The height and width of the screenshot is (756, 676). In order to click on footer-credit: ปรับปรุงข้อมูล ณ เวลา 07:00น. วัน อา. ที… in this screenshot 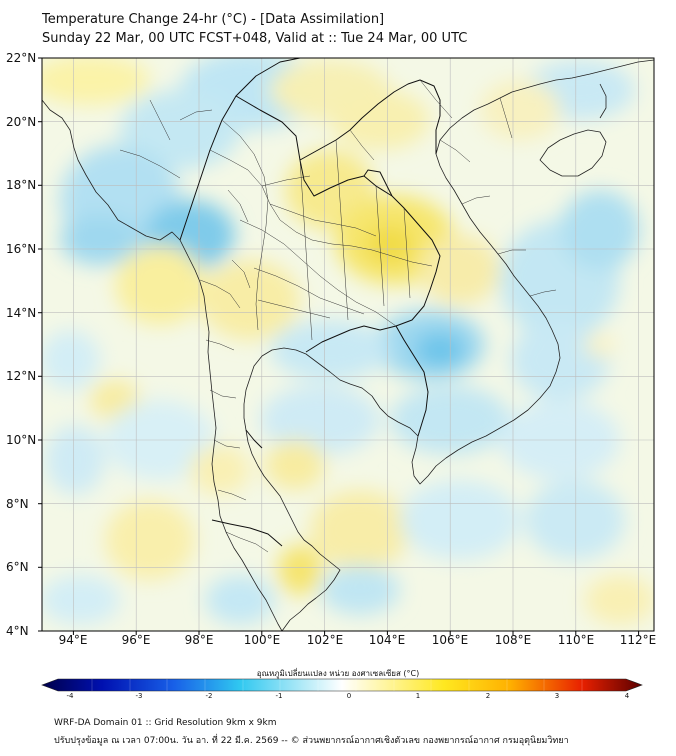, I will do `click(311, 741)`.